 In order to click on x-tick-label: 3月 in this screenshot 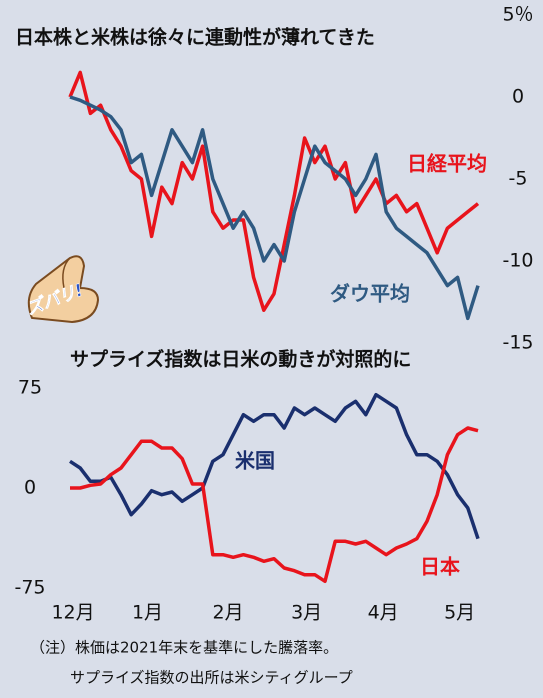, I will do `click(306, 613)`.